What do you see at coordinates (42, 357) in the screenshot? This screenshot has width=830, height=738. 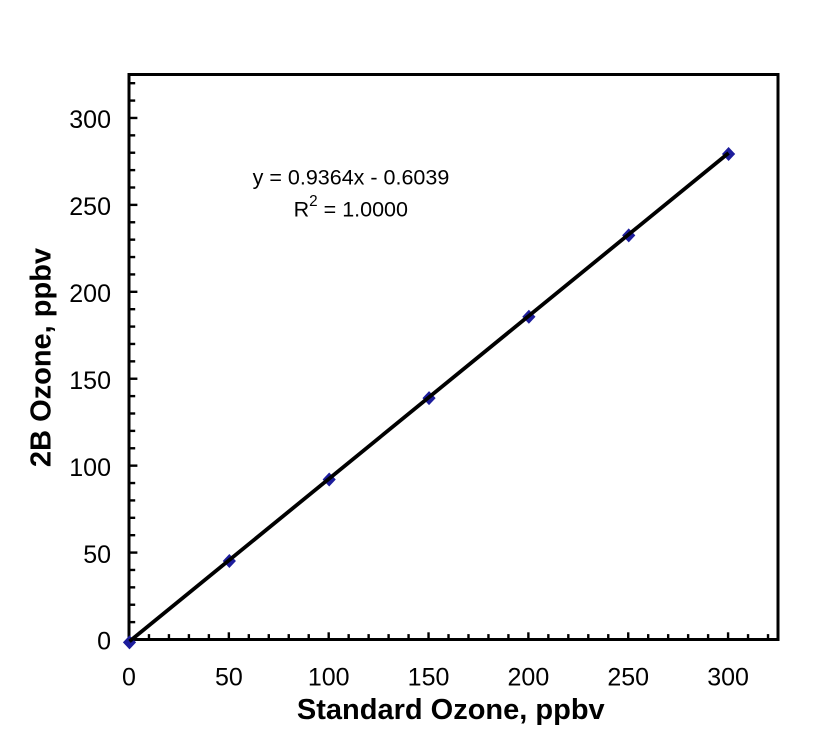 I see `svg-text: 2B Ozone, ppbv` at bounding box center [42, 357].